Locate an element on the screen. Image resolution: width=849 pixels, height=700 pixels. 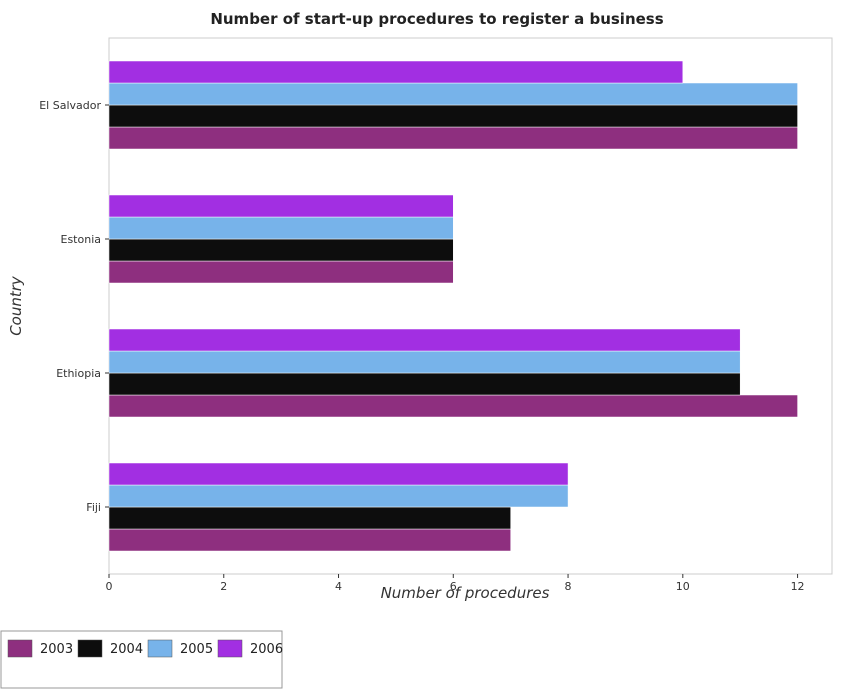
x-axis: 0 2 4 6 8 10 12 is located at coordinates (455, 583).